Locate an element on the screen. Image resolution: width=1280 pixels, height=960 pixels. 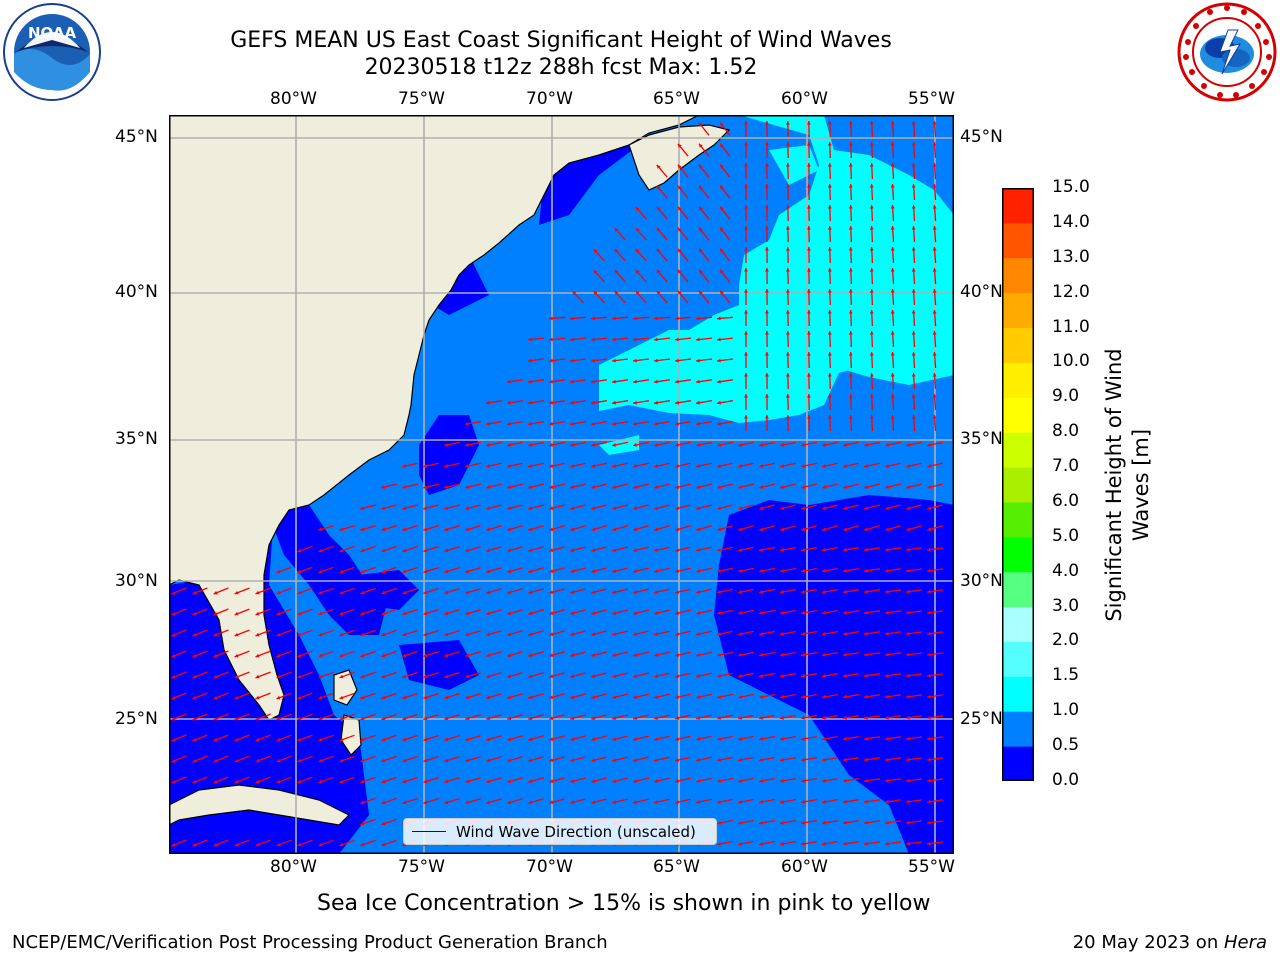
chart-subtitle: 20230518 t12z 288h fcst Max: 1.52 is located at coordinates (561, 67).